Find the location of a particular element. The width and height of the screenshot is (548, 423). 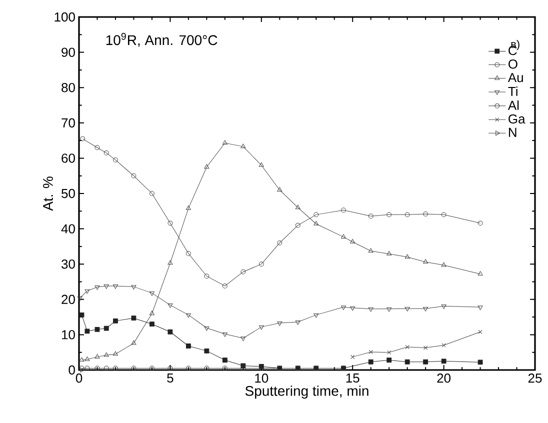

legend-label: Al is located at coordinates (513, 105).